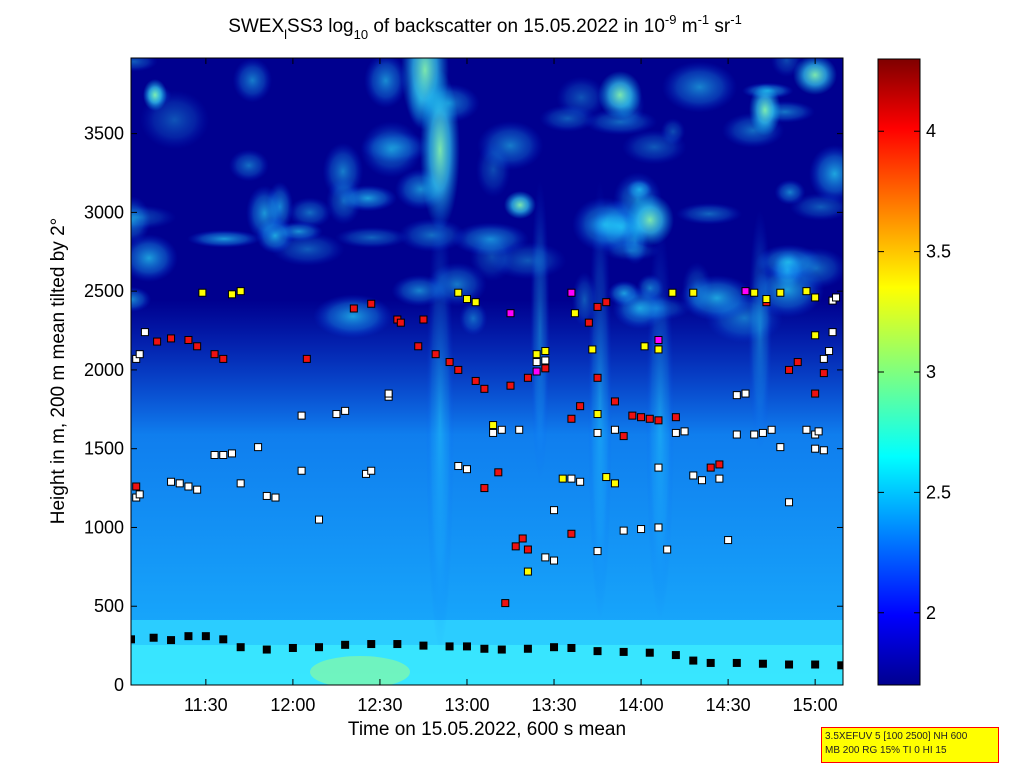  What do you see at coordinates (104, 212) in the screenshot?
I see `y-tick-label: 3000` at bounding box center [104, 212].